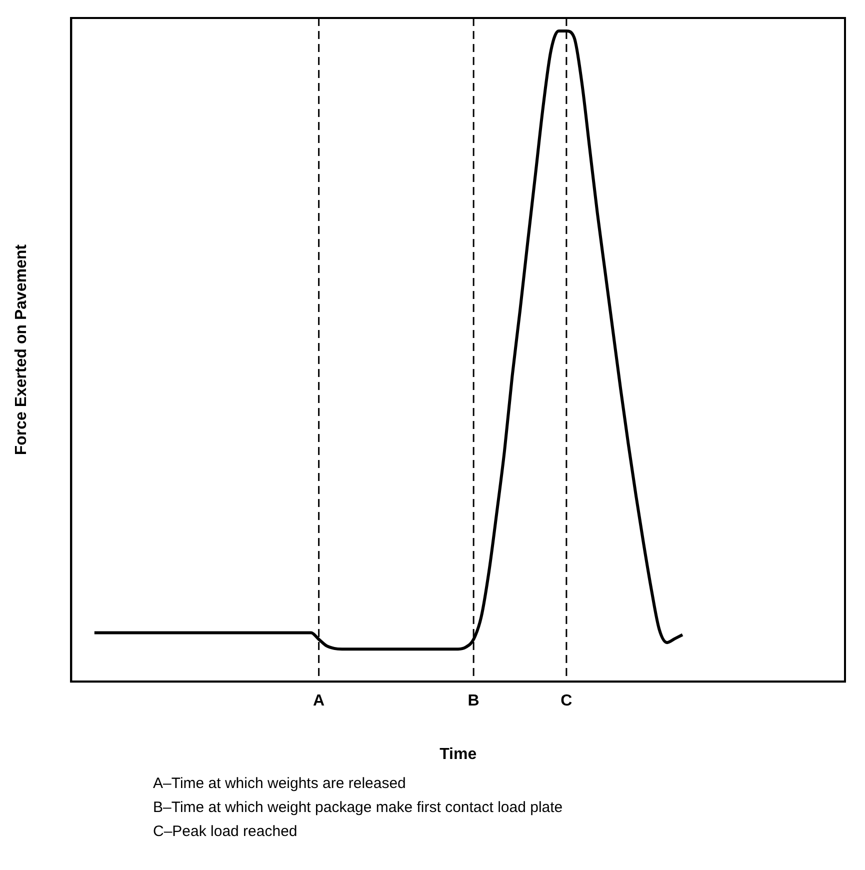 The height and width of the screenshot is (870, 865). What do you see at coordinates (280, 784) in the screenshot?
I see `text: A–Time at which weights are released` at bounding box center [280, 784].